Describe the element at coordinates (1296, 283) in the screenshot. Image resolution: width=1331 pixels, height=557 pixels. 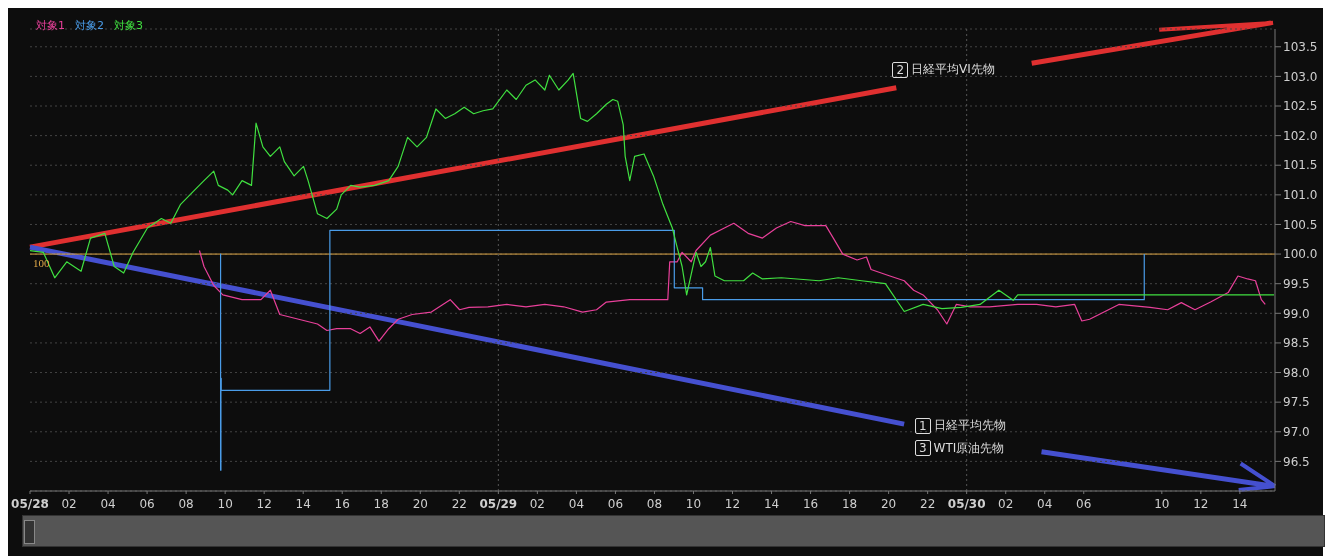
I see `y-tick-label: 99.5` at that location.